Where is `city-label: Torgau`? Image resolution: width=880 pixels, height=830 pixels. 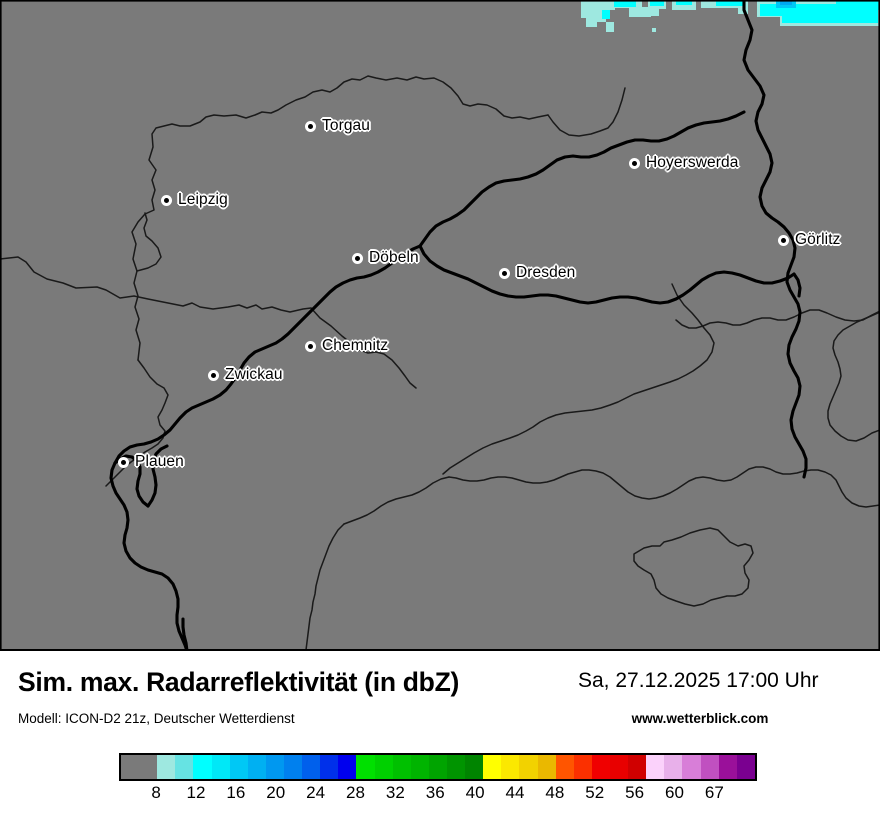 city-label: Torgau is located at coordinates (346, 125).